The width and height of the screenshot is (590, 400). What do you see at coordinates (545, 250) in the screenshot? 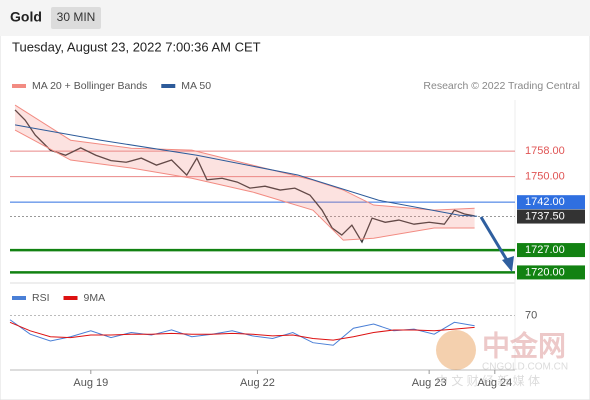
I see `level-label: 1727.00` at bounding box center [545, 250].